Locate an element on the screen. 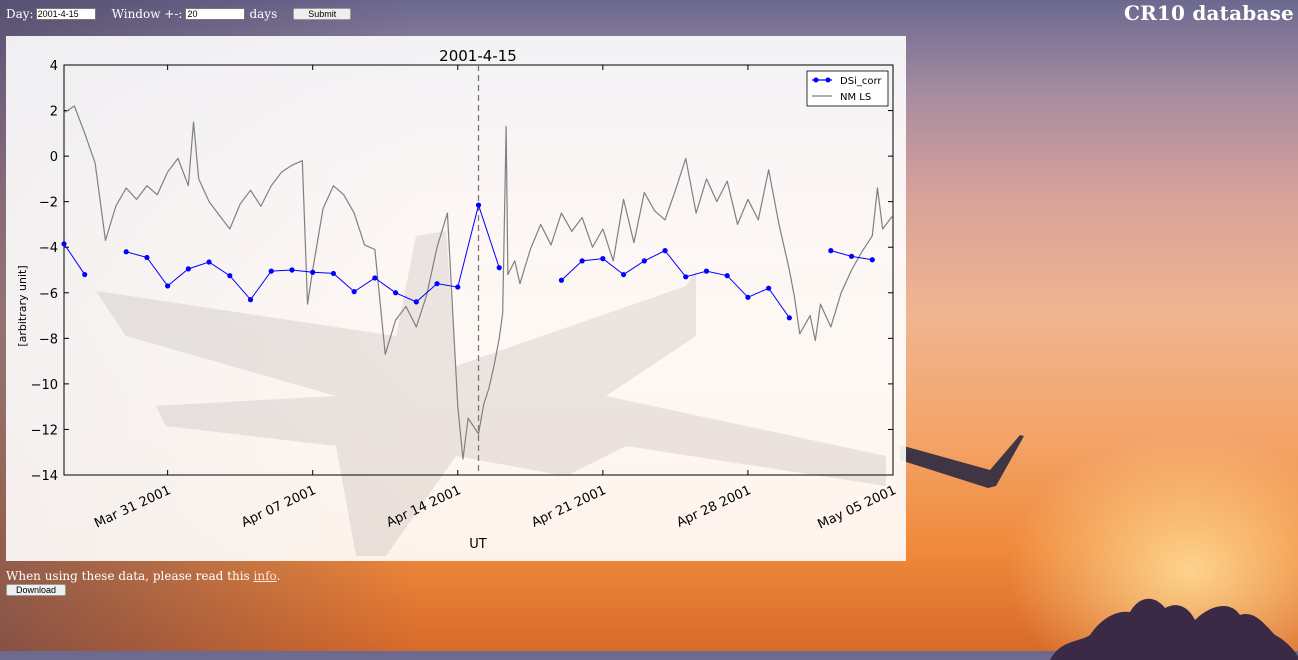  y-tick-label: −10 is located at coordinates (44, 385).